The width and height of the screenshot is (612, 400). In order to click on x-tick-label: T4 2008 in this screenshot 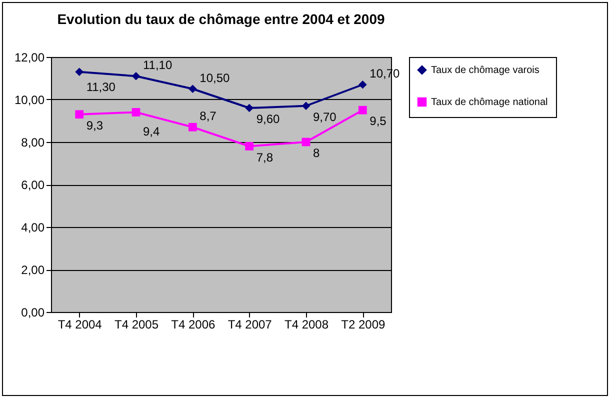, I will do `click(306, 325)`.